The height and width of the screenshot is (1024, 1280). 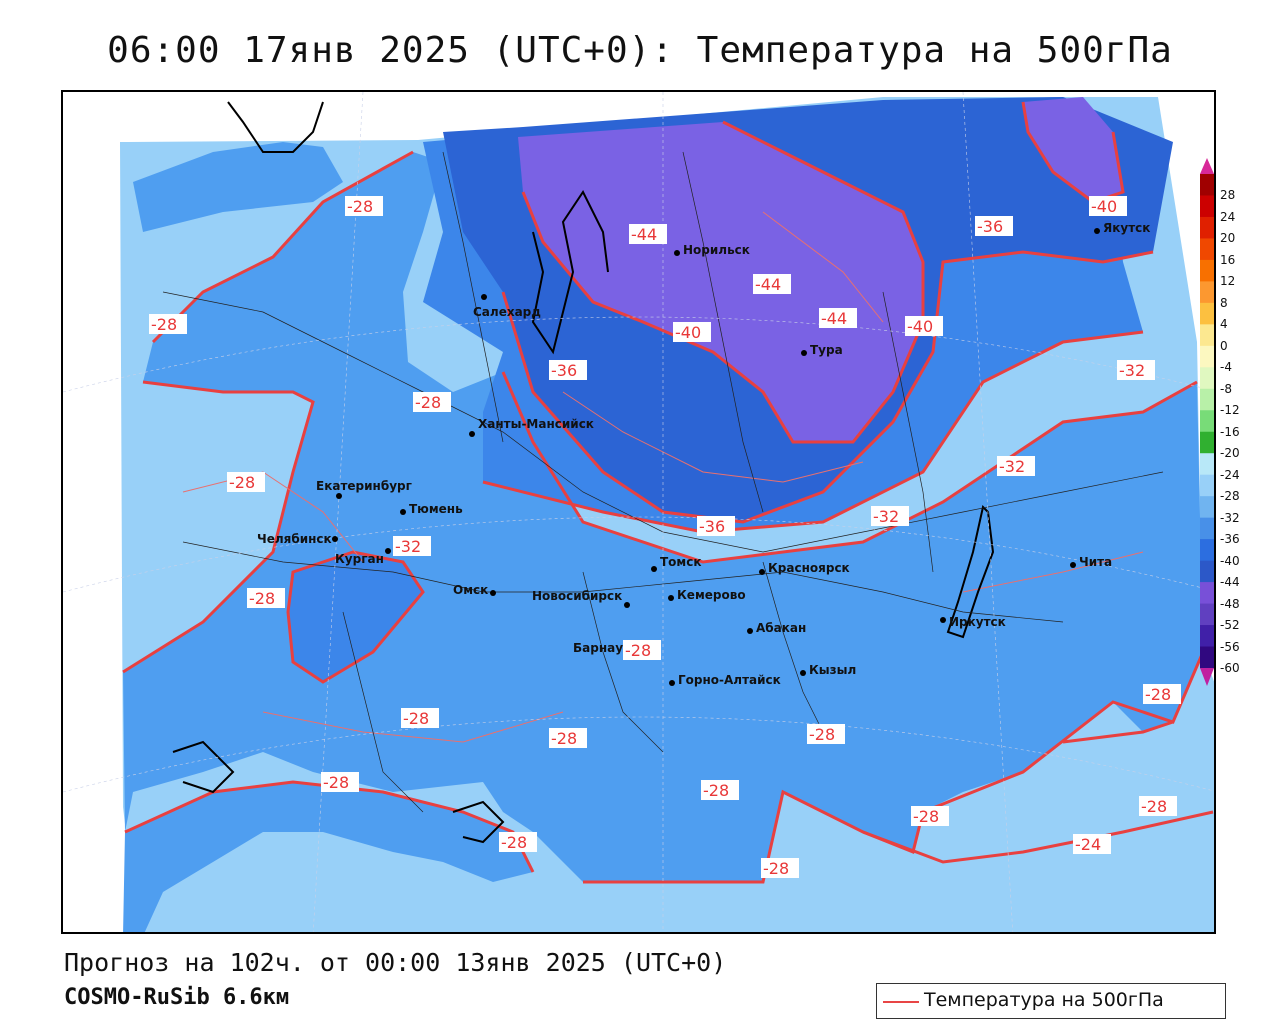 I want to click on colorbar-tick-label: -8, so click(x=1226, y=388).